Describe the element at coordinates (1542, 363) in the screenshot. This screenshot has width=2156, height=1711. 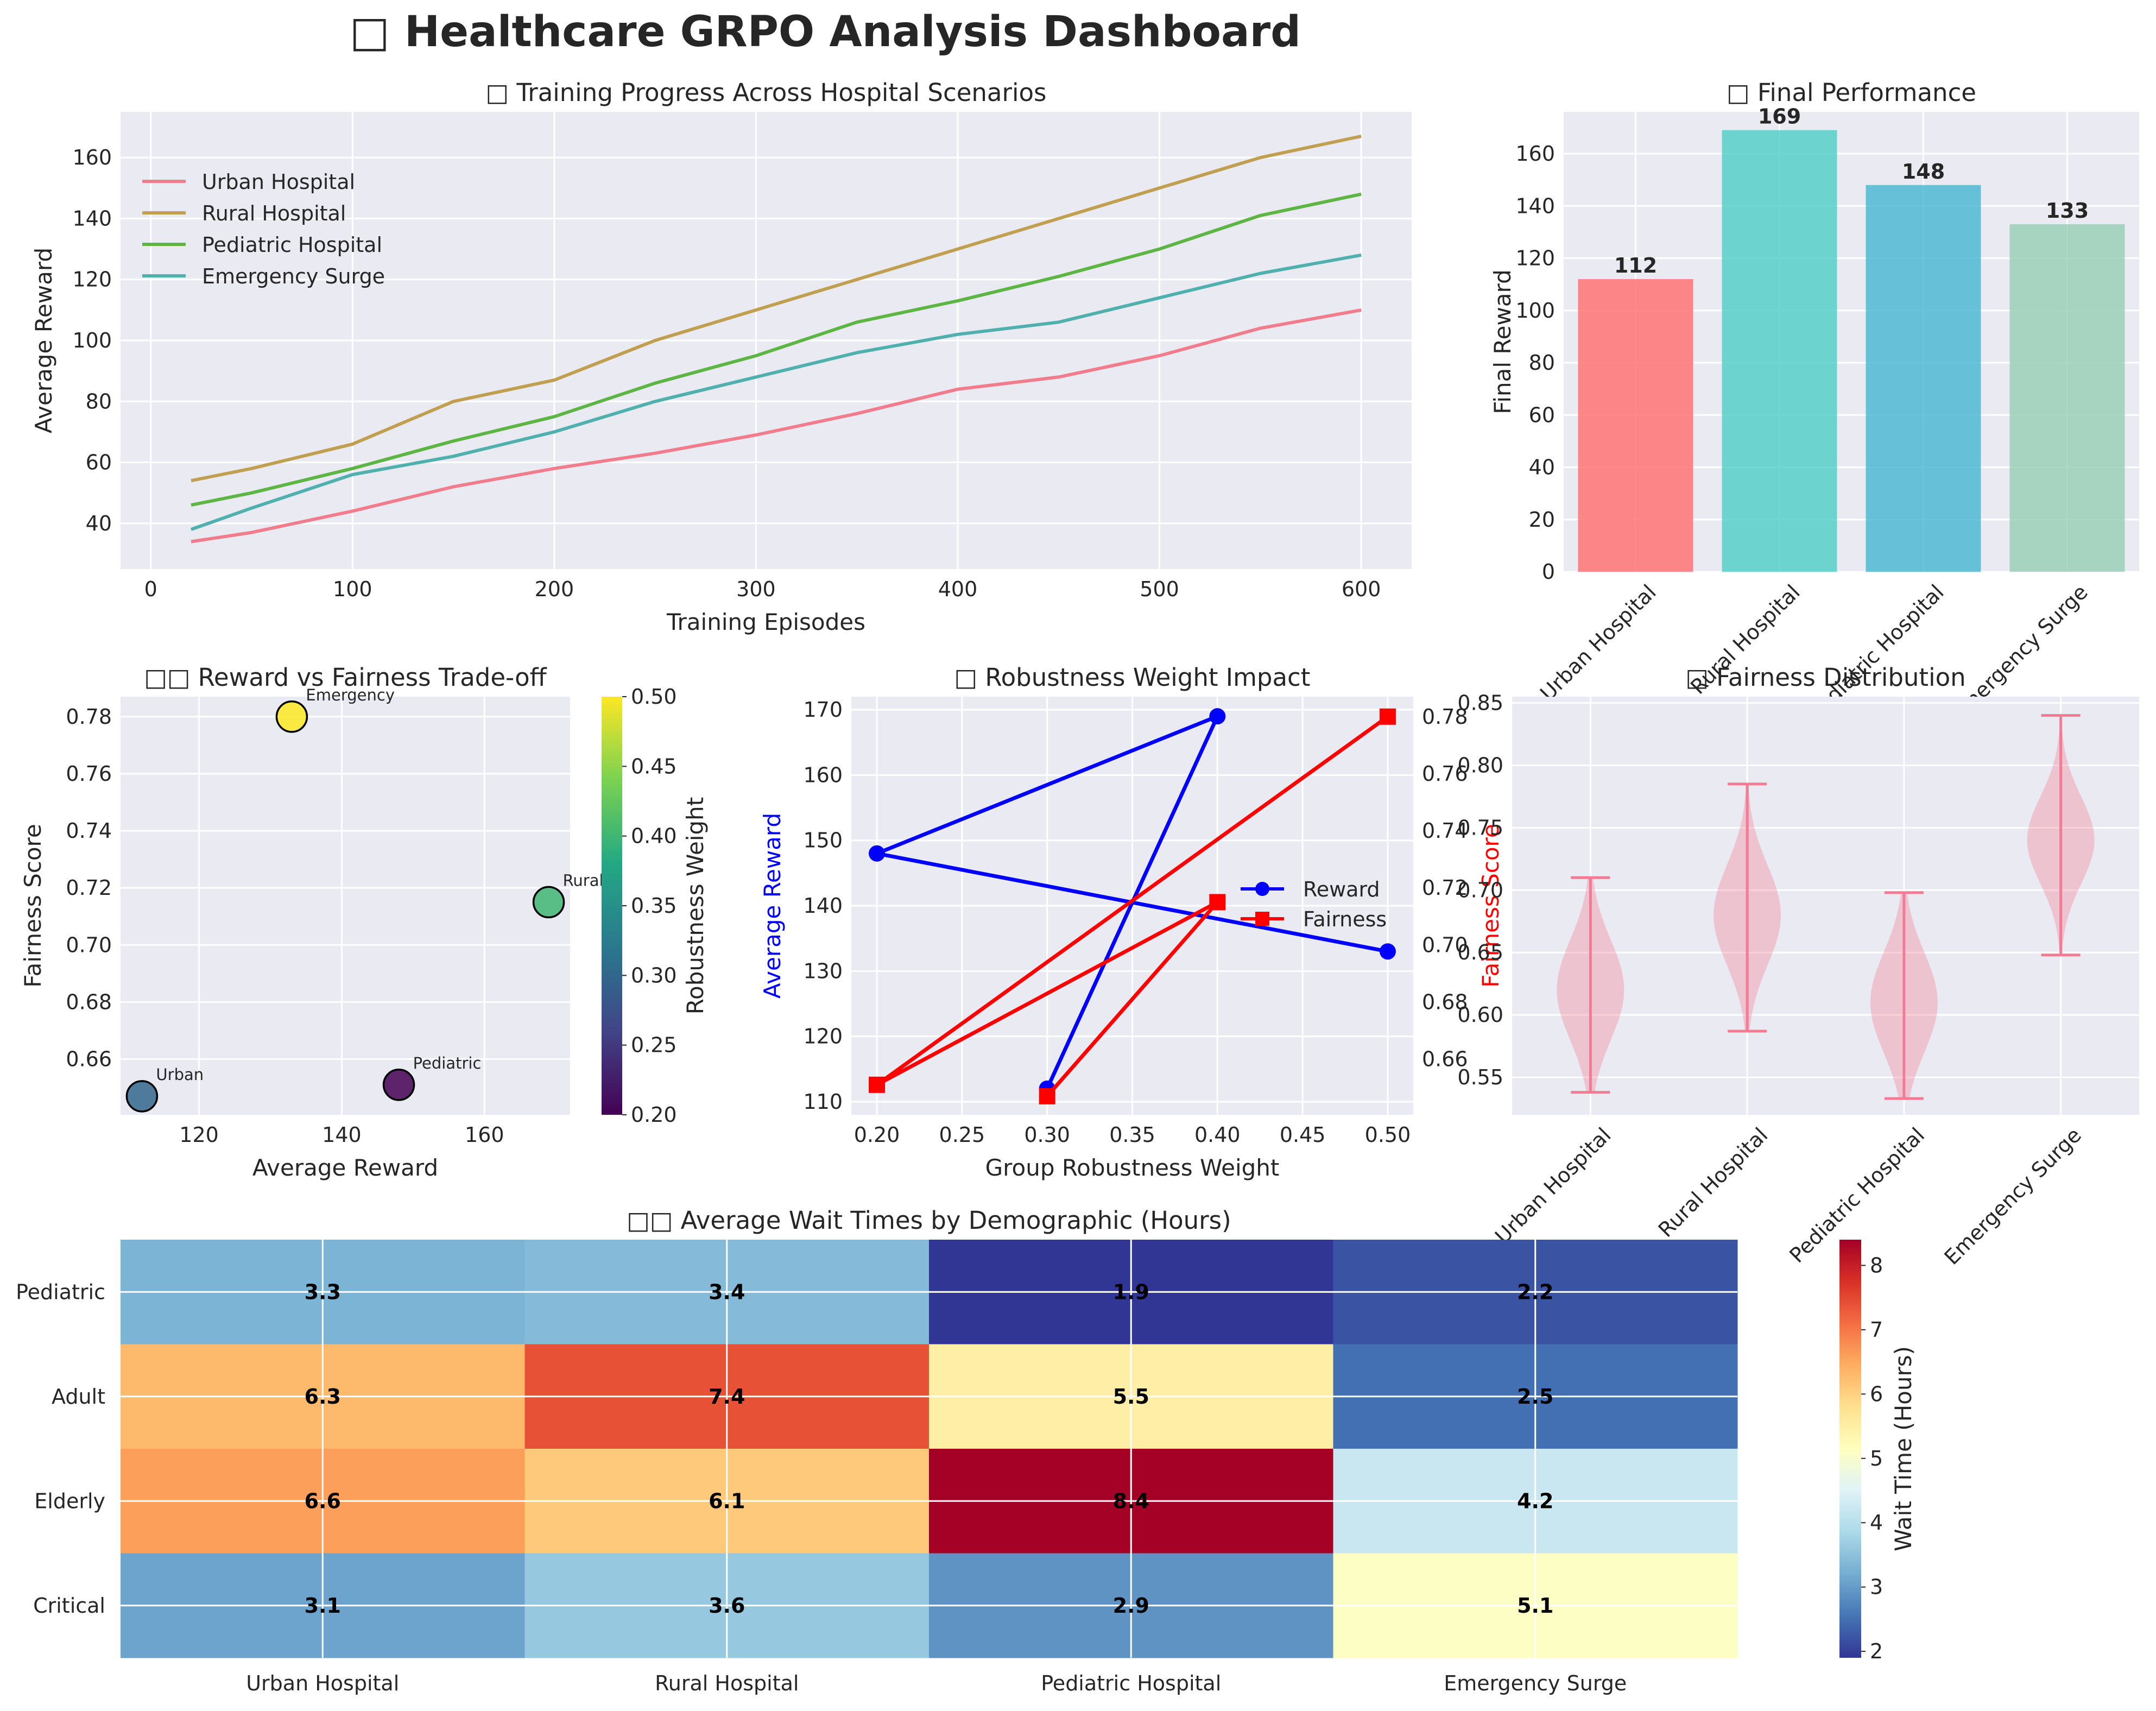
I see `y-tick-label: 80` at that location.